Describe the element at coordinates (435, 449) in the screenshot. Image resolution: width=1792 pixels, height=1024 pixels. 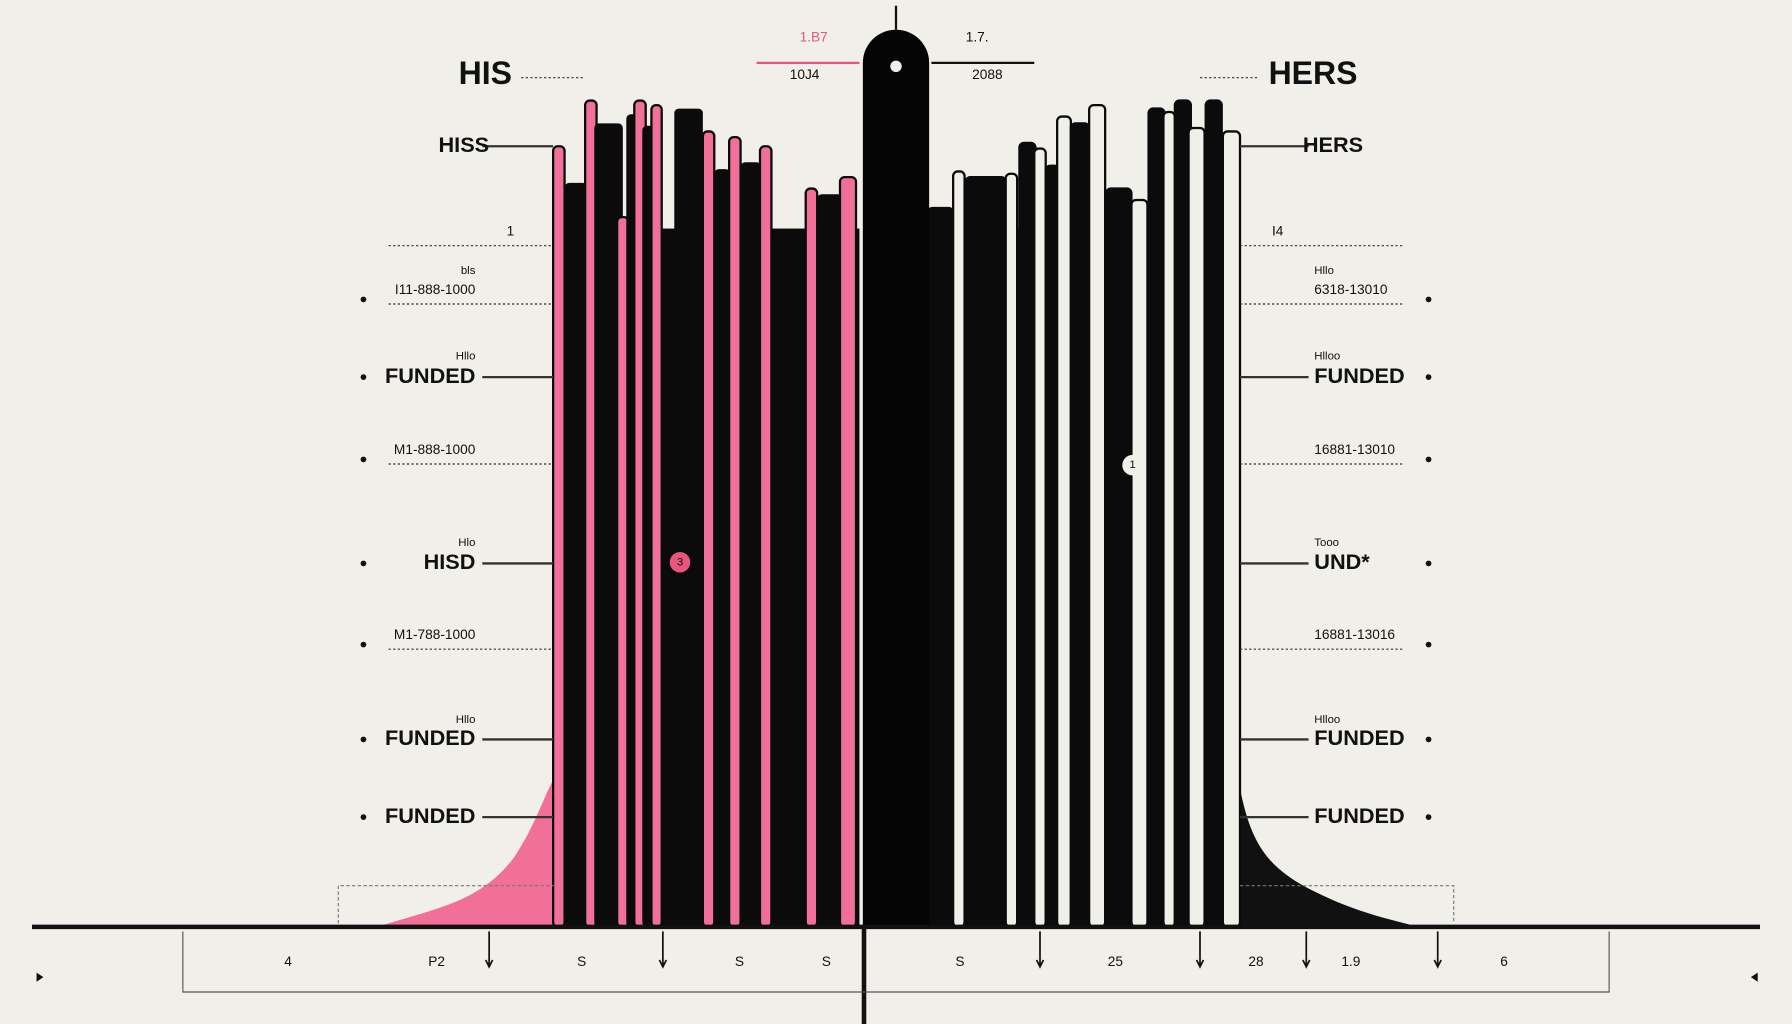
I see `left-label: M1-888-1000` at that location.